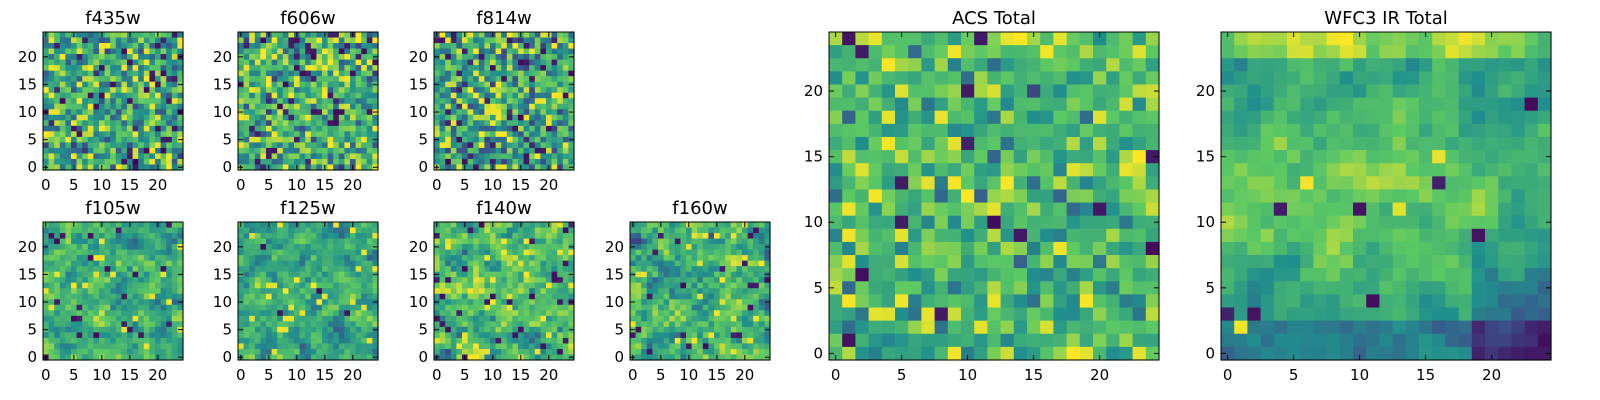  Describe the element at coordinates (699, 208) in the screenshot. I see `panel-title: f160w` at that location.